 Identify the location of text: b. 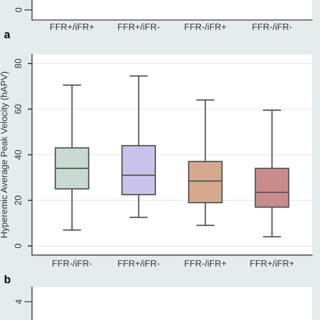
(7, 279).